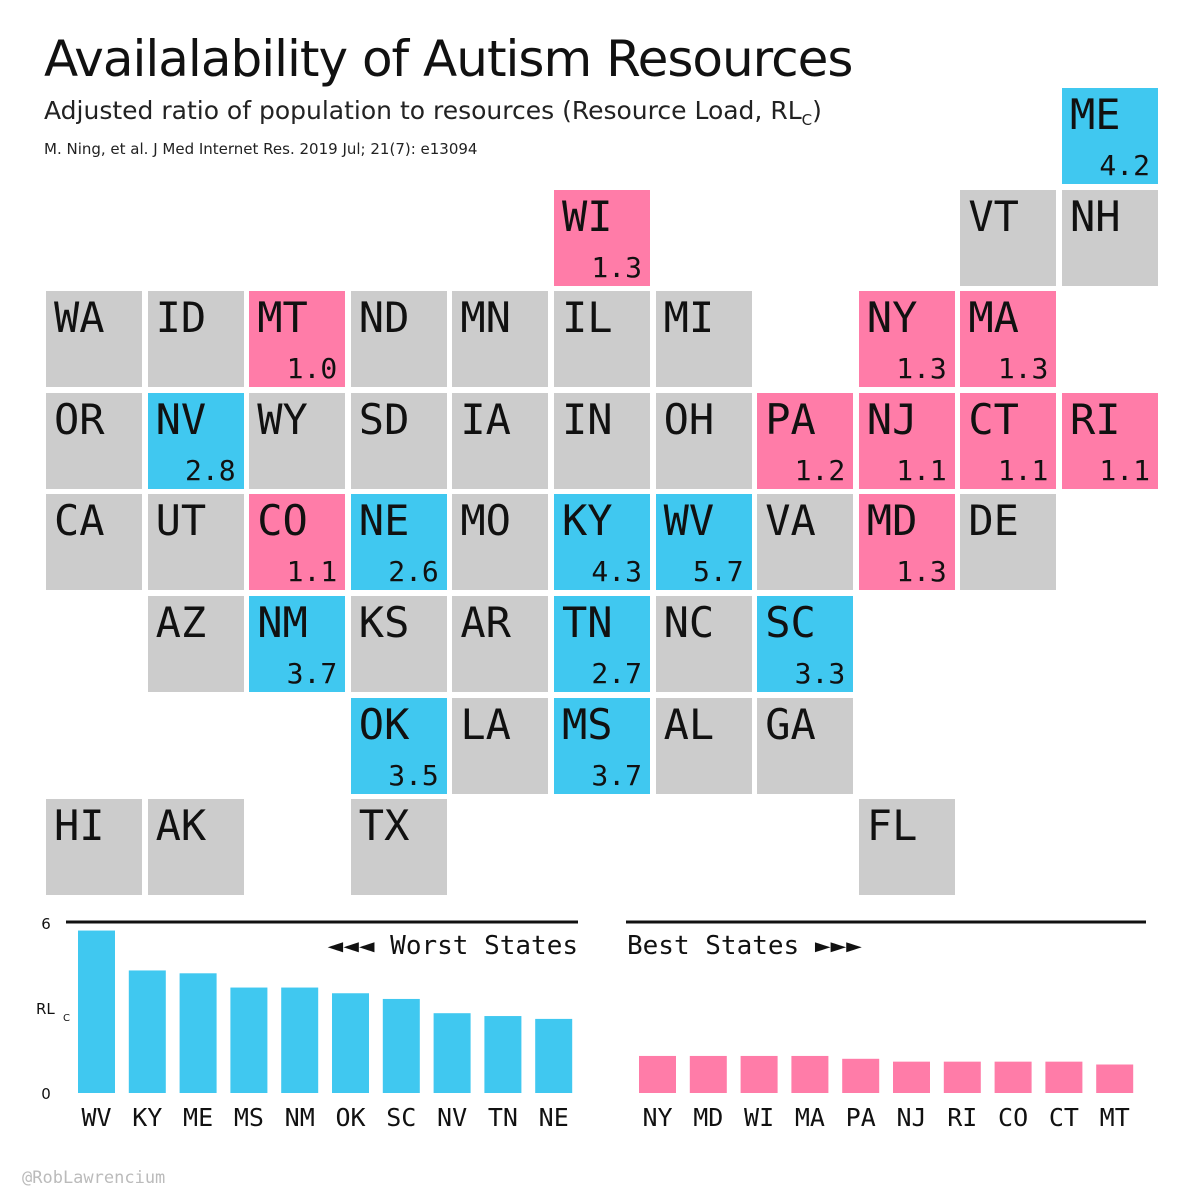  I want to click on state-tile-sd: SD, so click(398, 440).